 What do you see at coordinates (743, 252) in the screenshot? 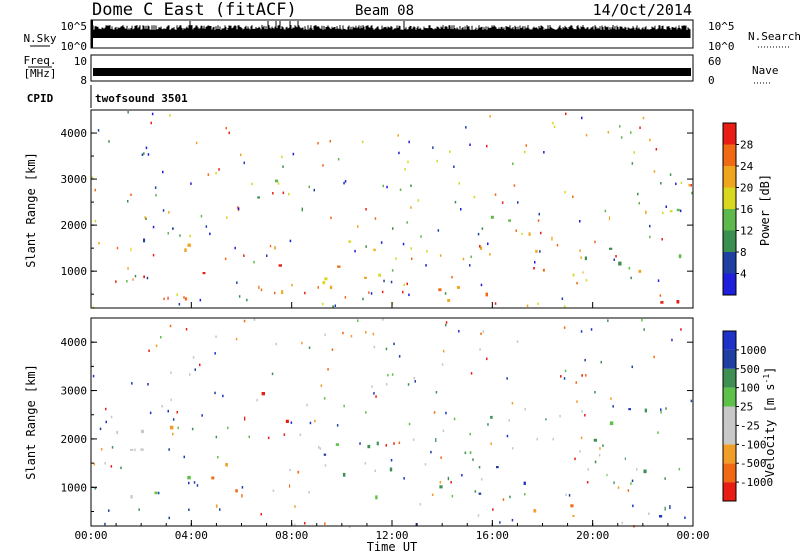
I see `power-colorbar-tick-label: 8` at bounding box center [743, 252].